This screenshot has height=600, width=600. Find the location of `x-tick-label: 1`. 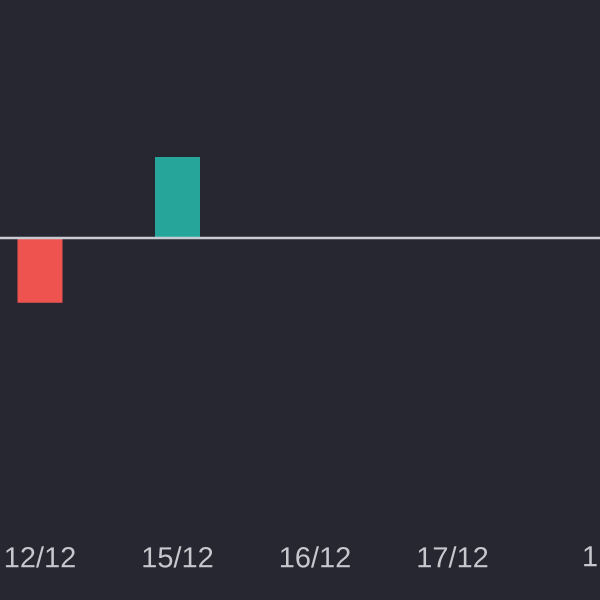

x-tick-label: 1 is located at coordinates (590, 556).